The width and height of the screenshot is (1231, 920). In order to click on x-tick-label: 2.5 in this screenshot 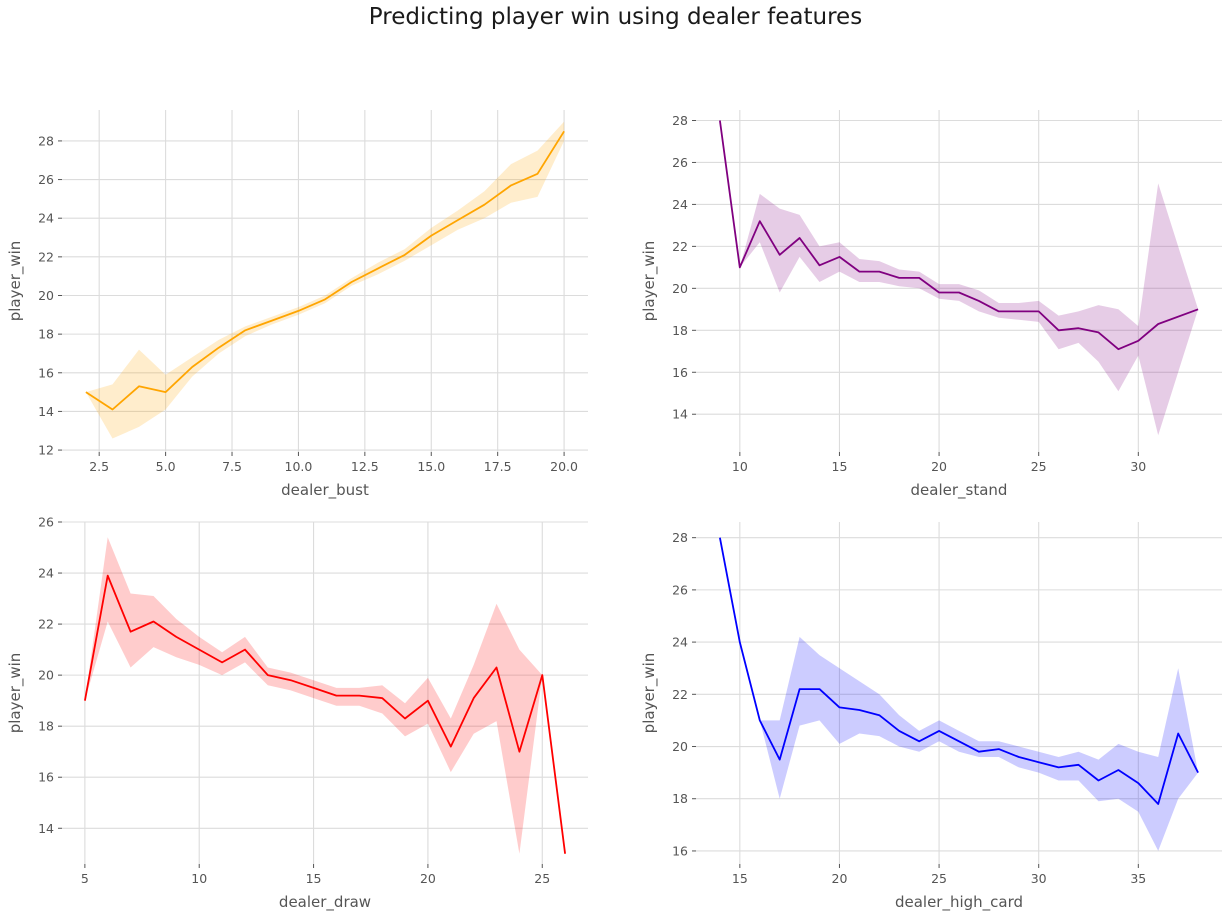, I will do `click(99, 466)`.